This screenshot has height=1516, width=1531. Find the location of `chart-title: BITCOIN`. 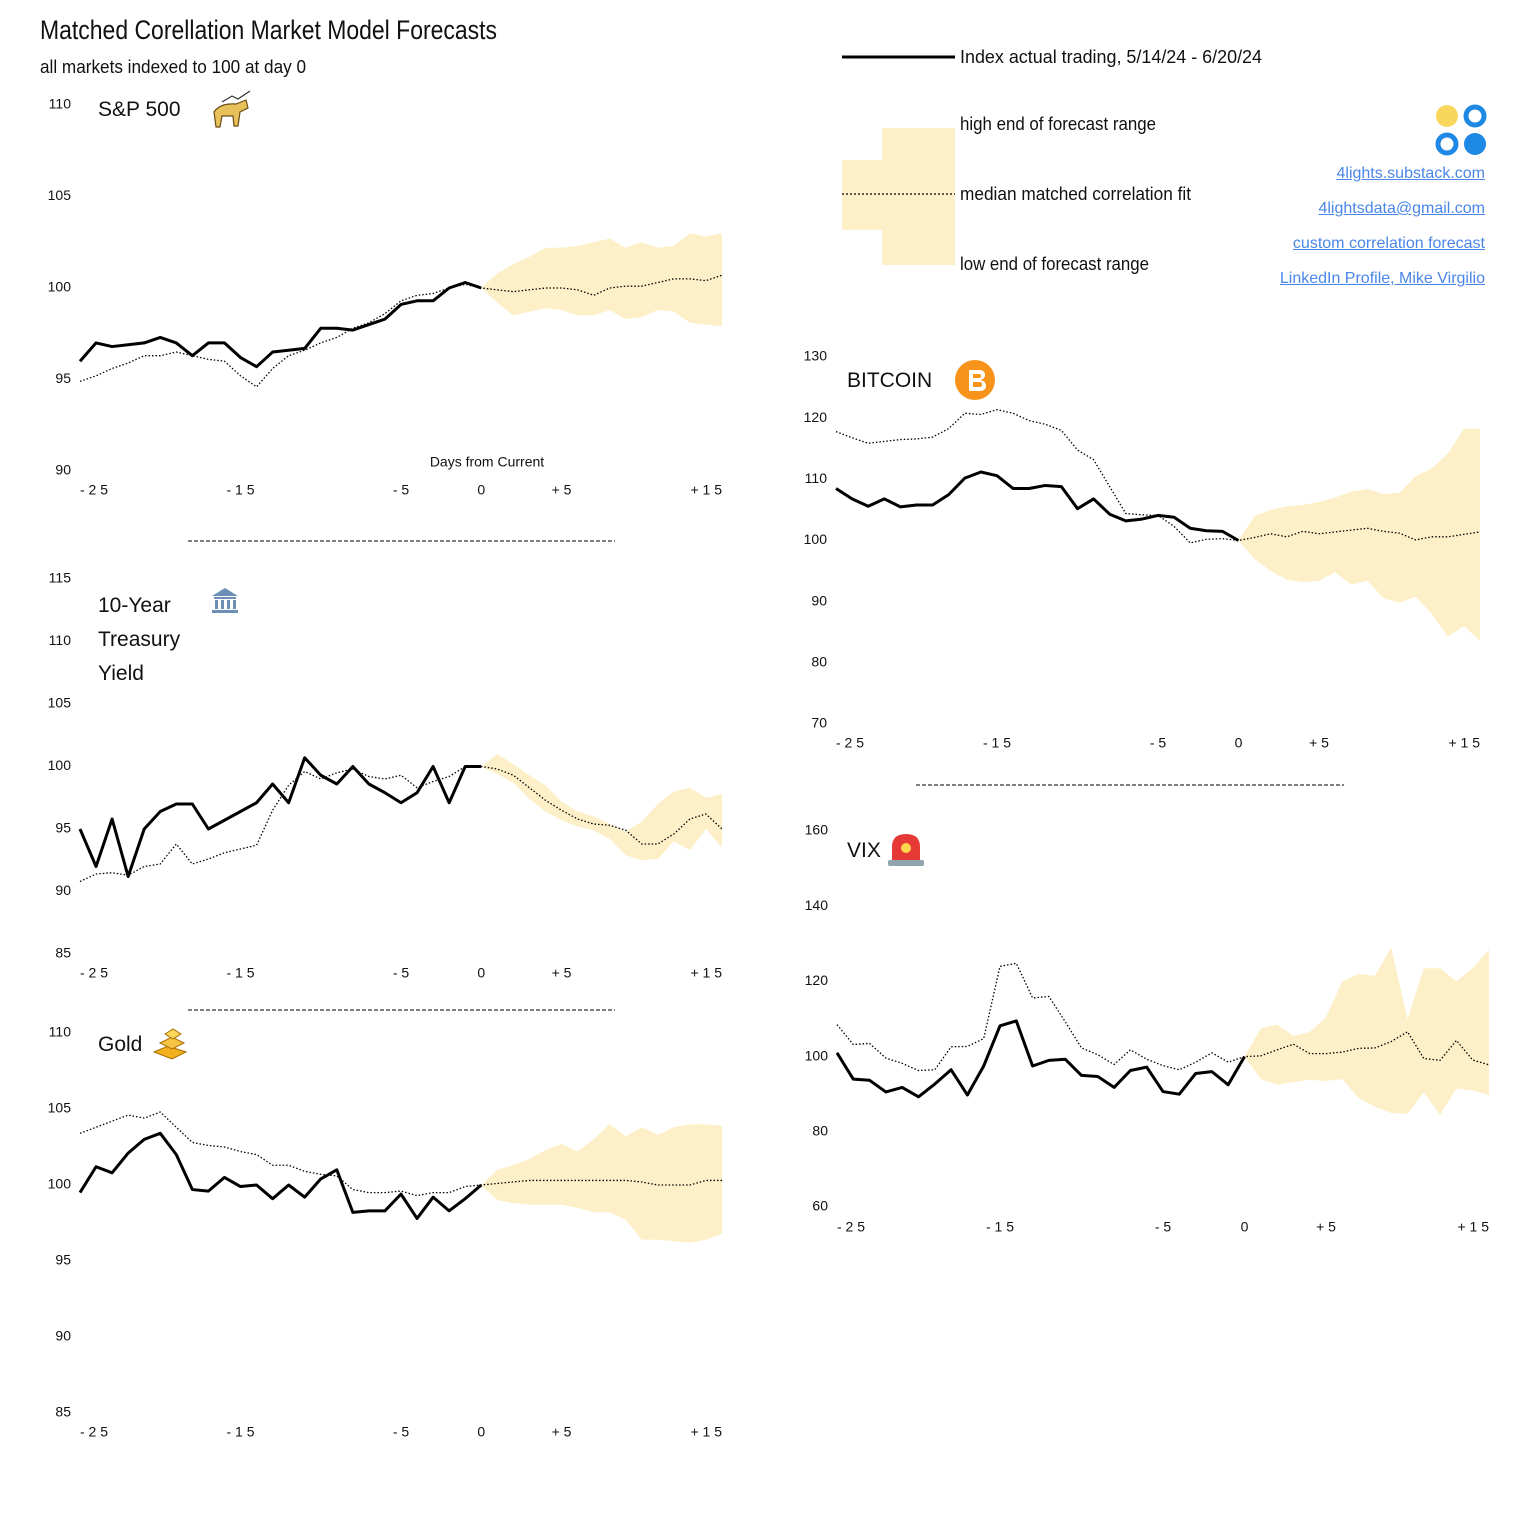

chart-title: BITCOIN is located at coordinates (890, 380).